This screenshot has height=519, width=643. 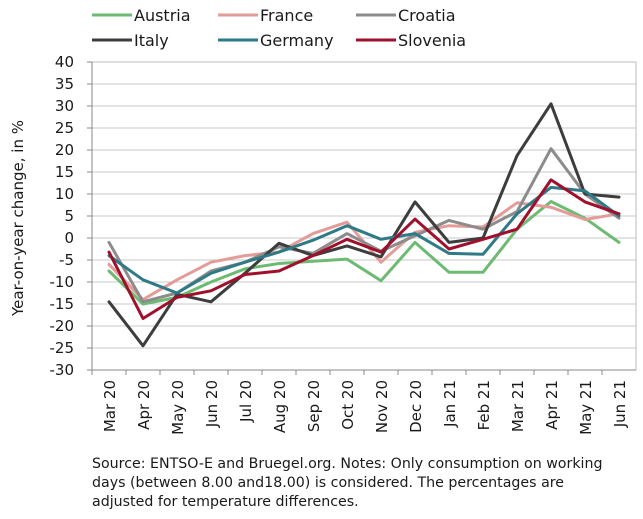 I want to click on x-tick-label: Dec 20, so click(x=416, y=406).